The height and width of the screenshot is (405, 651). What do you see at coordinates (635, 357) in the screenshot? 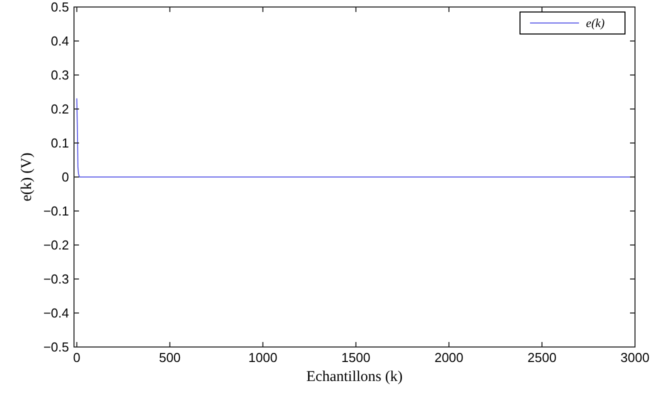
I see `x-tick-label: 3000` at bounding box center [635, 357].